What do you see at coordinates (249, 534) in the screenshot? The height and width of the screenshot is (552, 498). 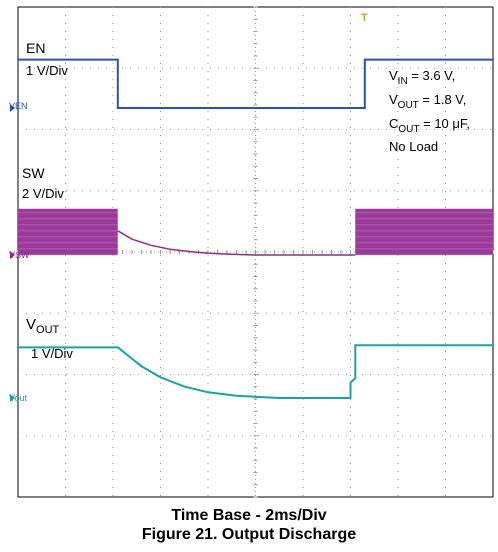 I see `figure-title: Figure 21. Output Discharge` at bounding box center [249, 534].